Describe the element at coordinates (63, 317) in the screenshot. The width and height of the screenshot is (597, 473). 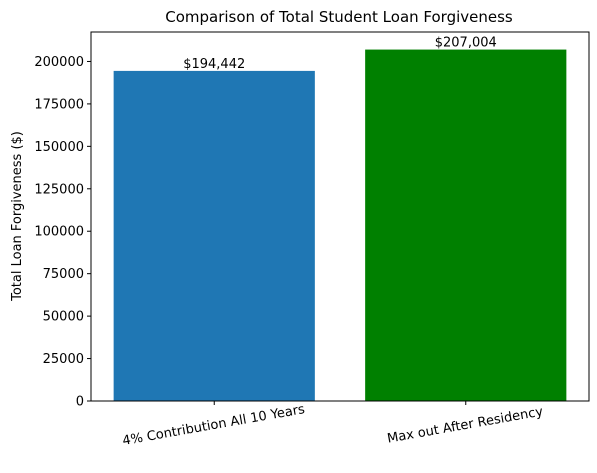
I see `y-tick-label-2: 50000` at that location.